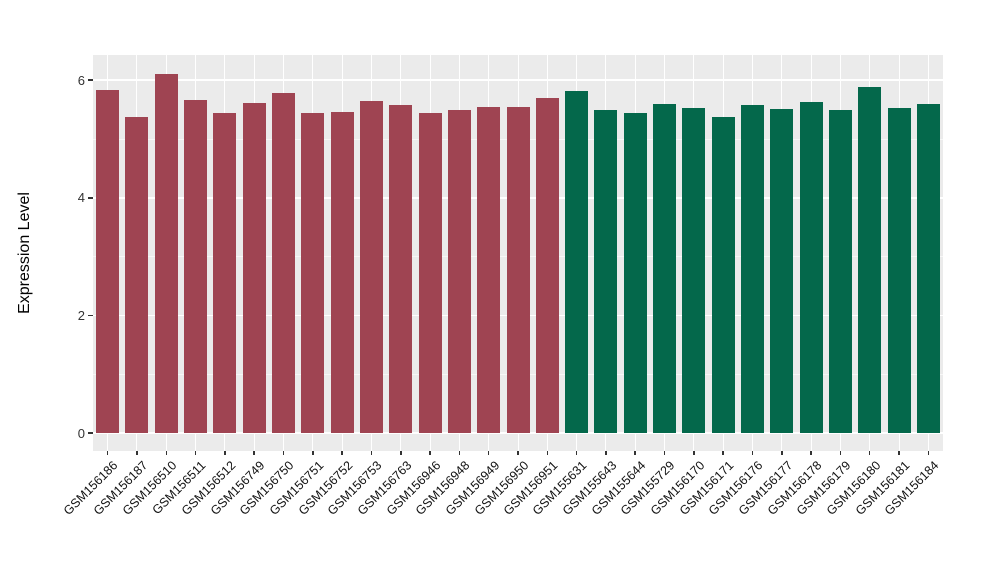  I want to click on y-axis-title: Expression Level, so click(24, 253).